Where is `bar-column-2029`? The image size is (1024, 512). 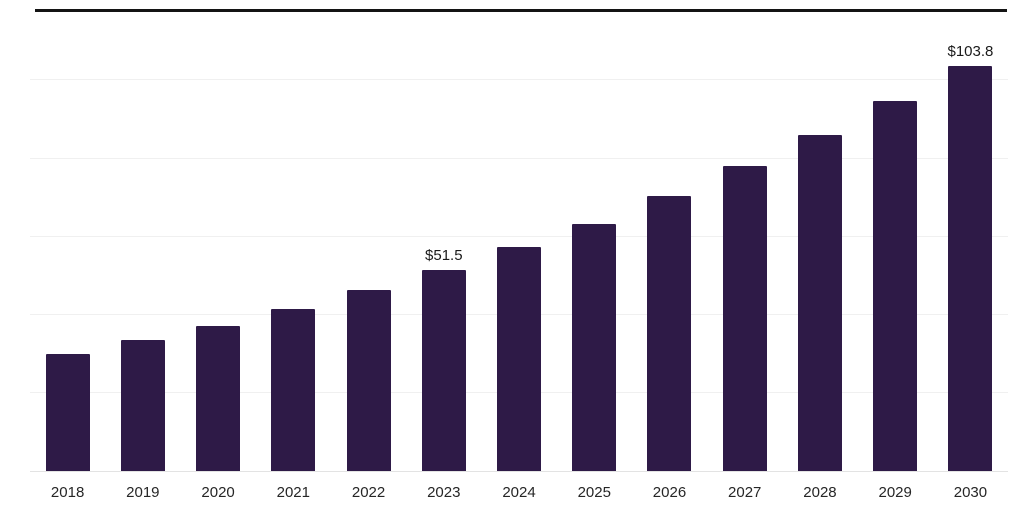 bar-column-2029 is located at coordinates (895, 241).